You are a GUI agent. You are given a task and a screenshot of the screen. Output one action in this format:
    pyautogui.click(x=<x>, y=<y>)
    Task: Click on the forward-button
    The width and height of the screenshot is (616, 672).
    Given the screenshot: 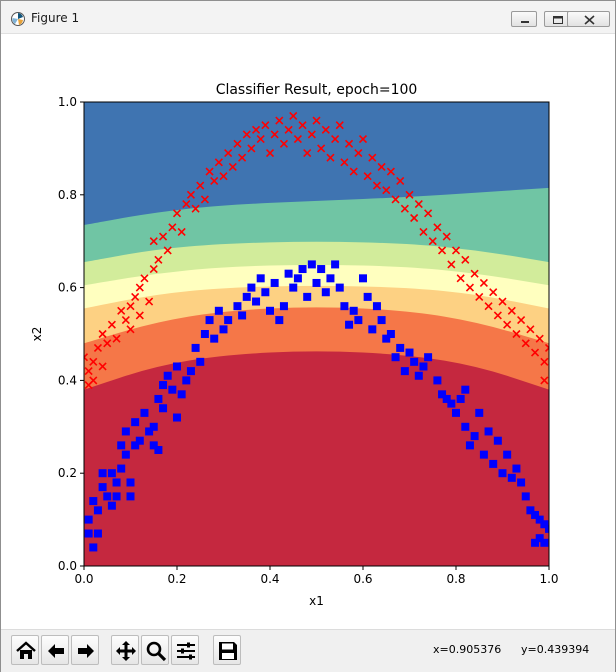 What is the action you would take?
    pyautogui.click(x=85, y=650)
    